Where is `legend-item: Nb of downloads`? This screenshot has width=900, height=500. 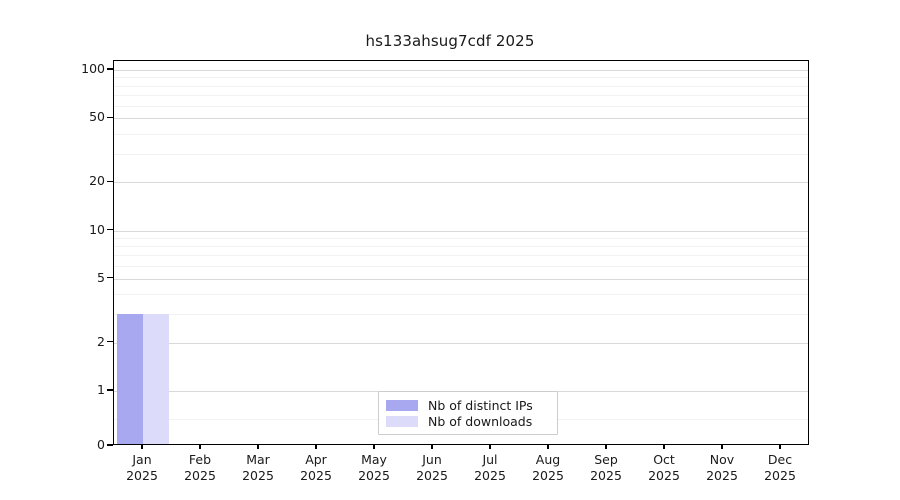
legend-item: Nb of downloads is located at coordinates (468, 421).